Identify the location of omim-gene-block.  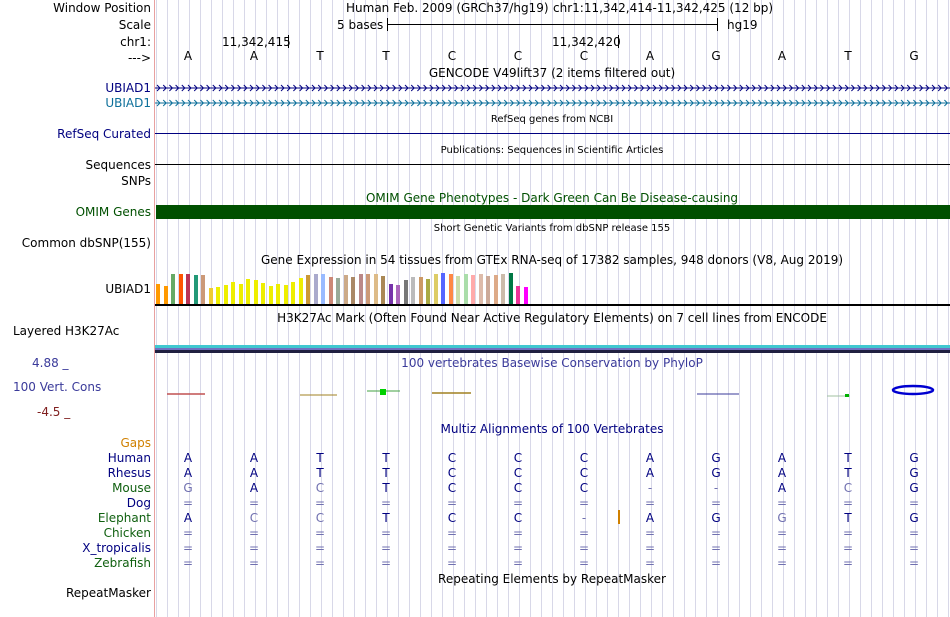
(553, 212).